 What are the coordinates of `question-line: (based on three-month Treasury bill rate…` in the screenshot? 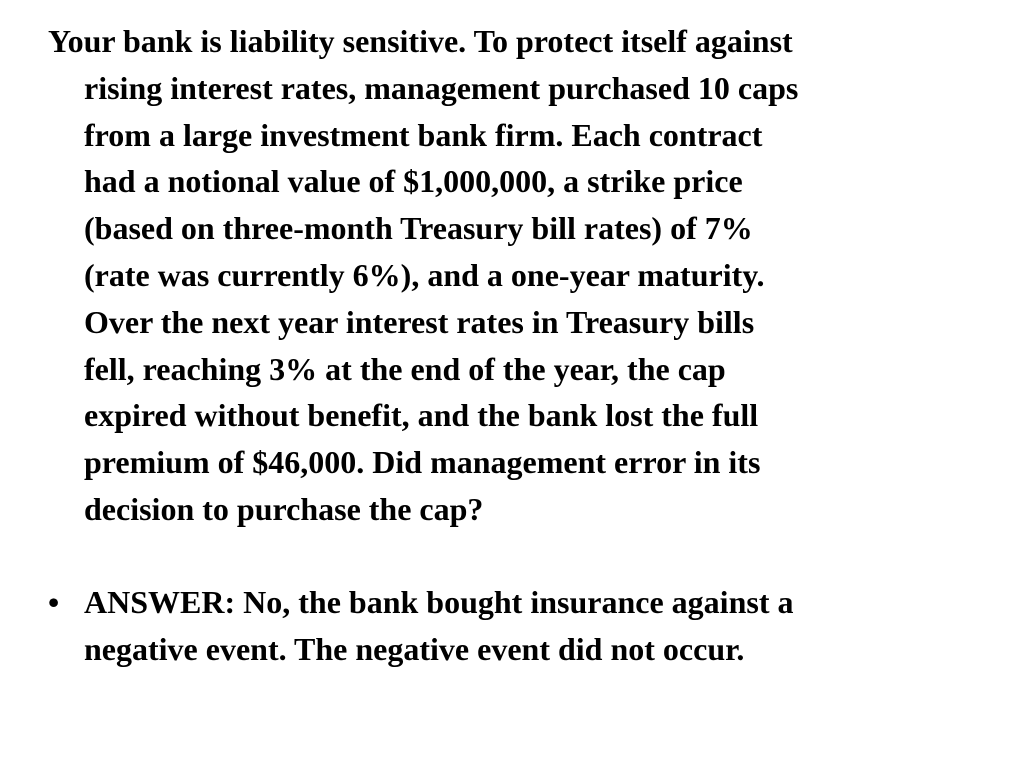 It's located at (418, 228).